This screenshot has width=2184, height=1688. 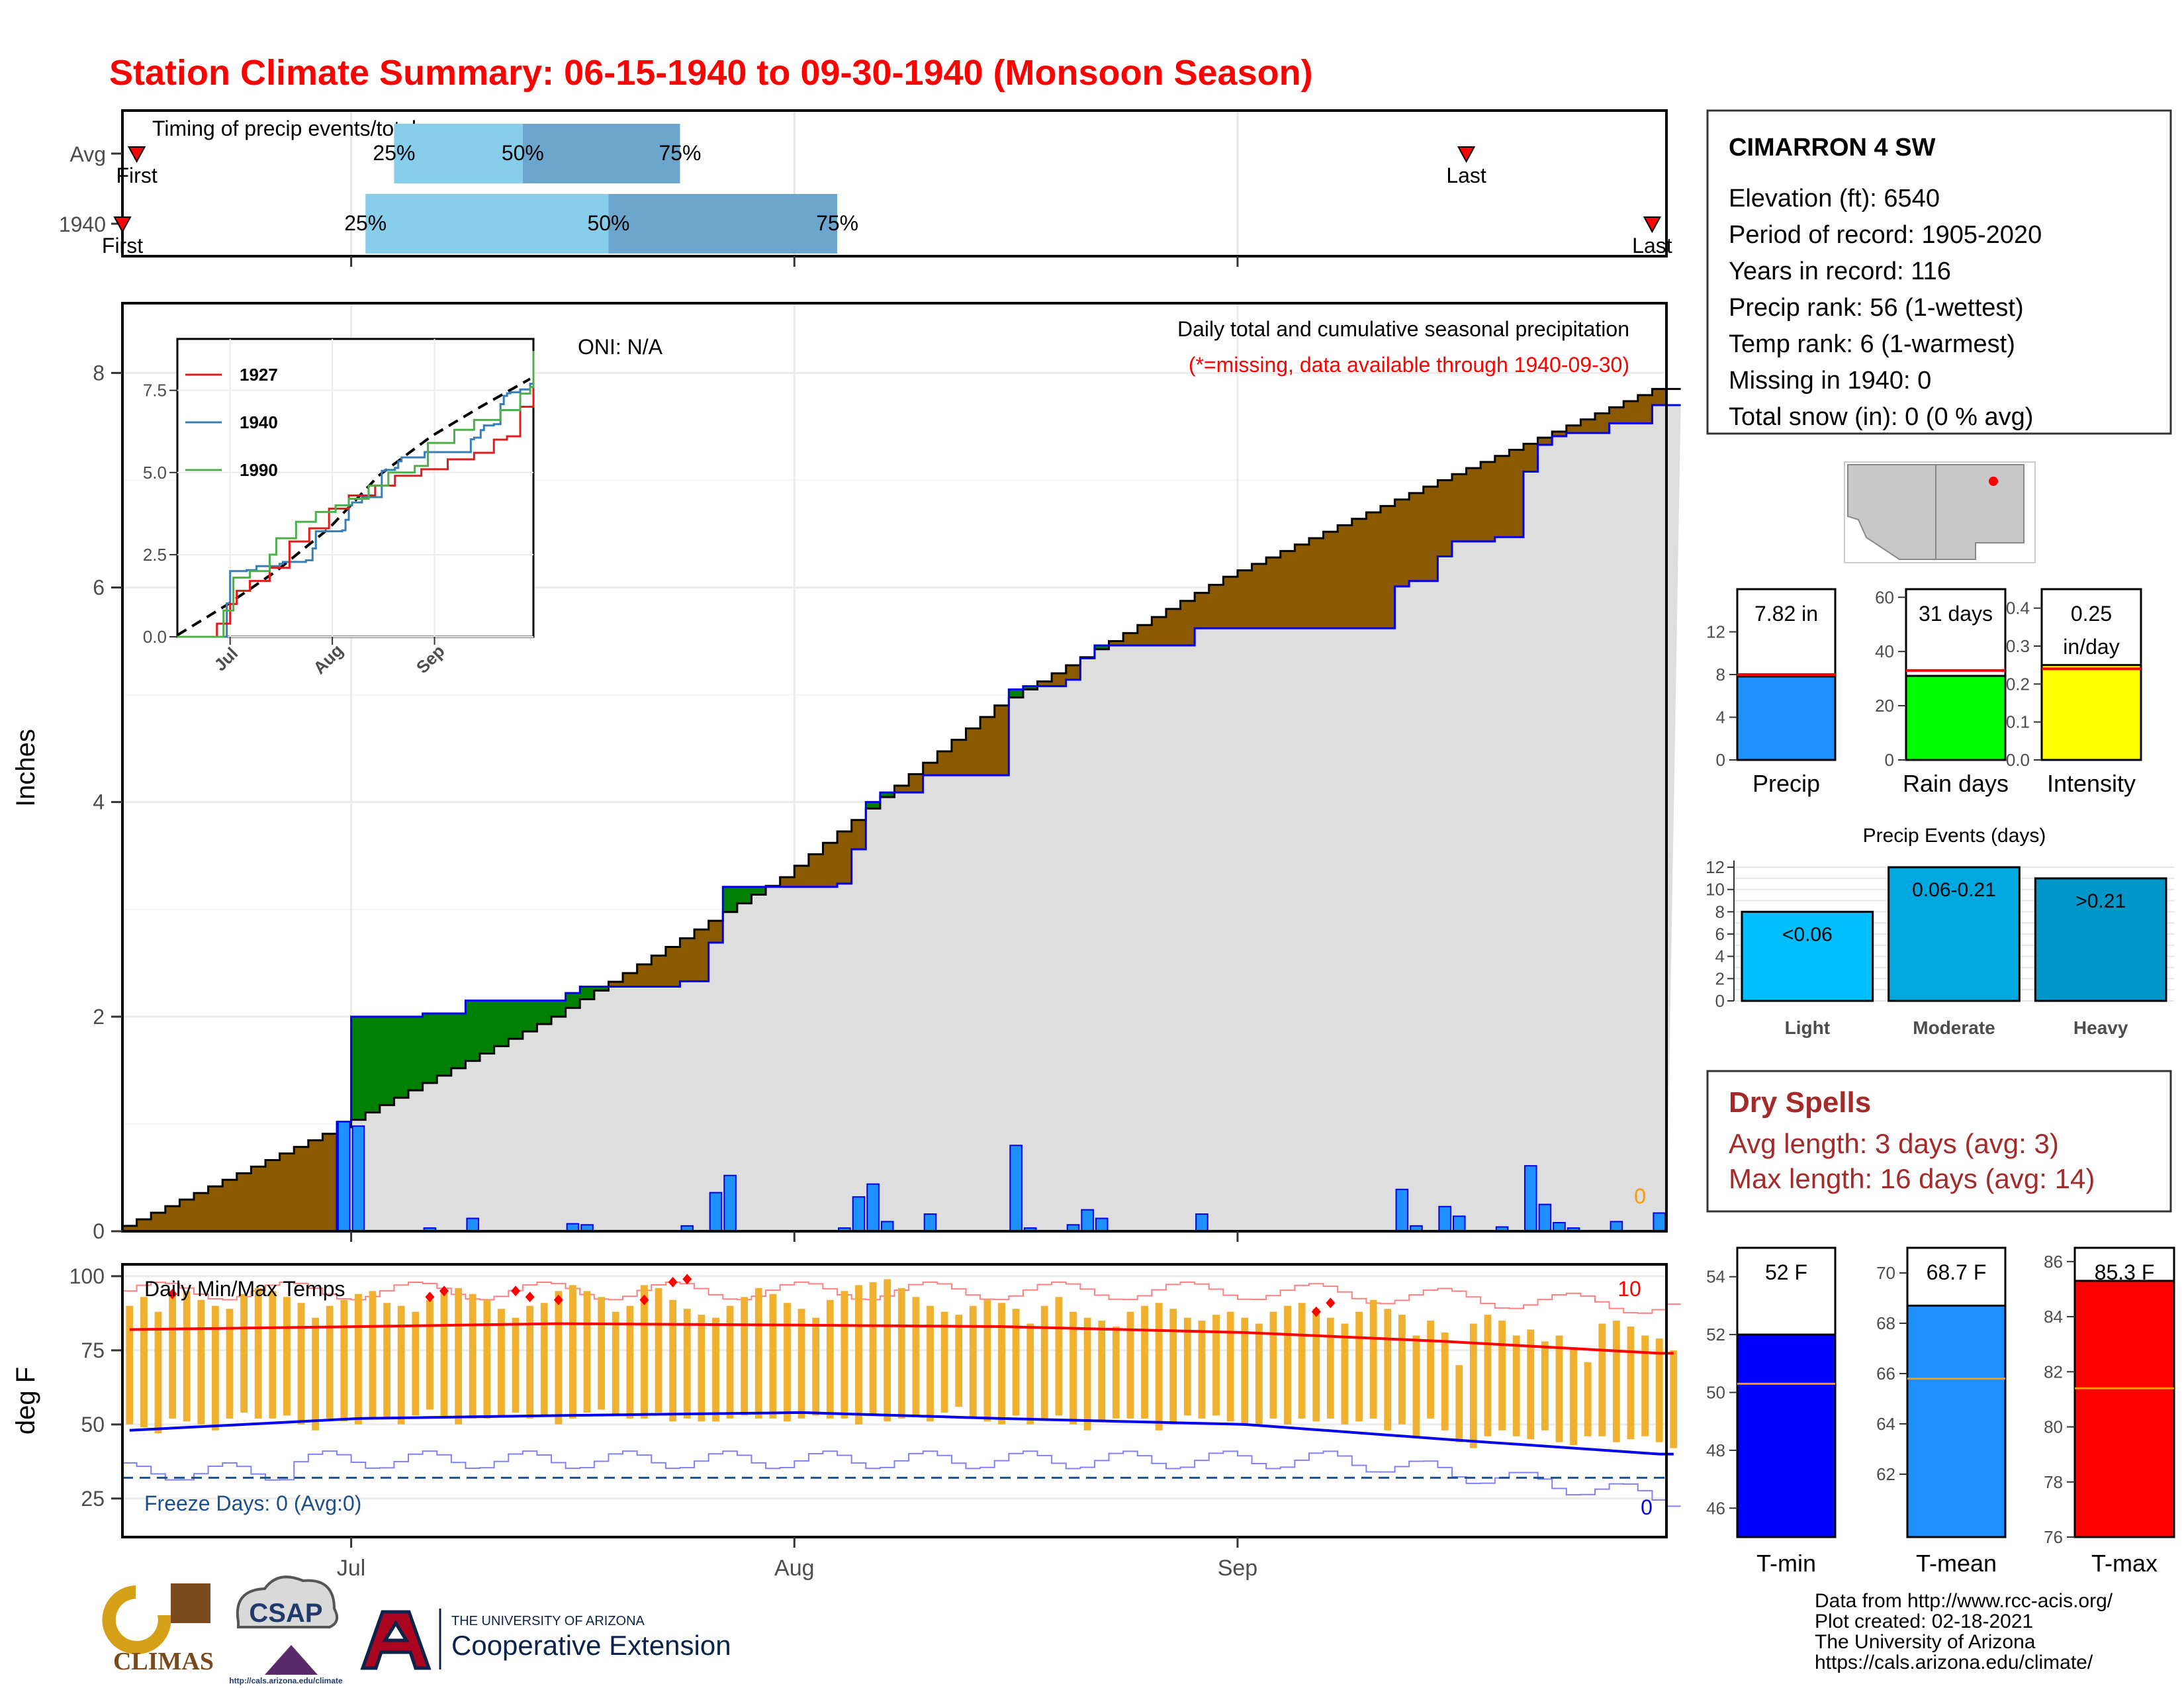 What do you see at coordinates (2100, 901) in the screenshot?
I see `events-bar-label: >0.21` at bounding box center [2100, 901].